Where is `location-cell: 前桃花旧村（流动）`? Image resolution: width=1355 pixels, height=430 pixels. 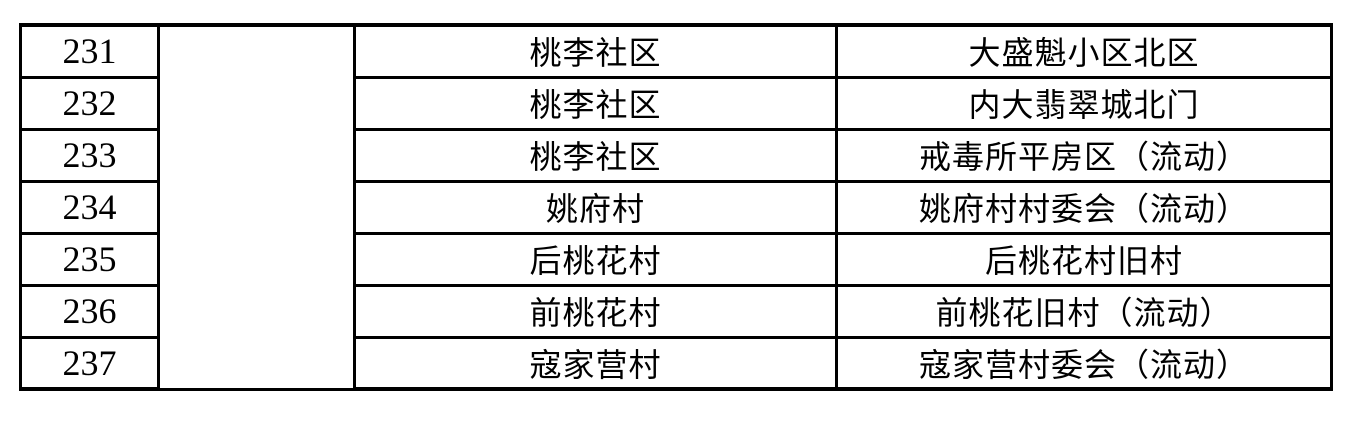
location-cell: 前桃花旧村（流动） is located at coordinates (1084, 311).